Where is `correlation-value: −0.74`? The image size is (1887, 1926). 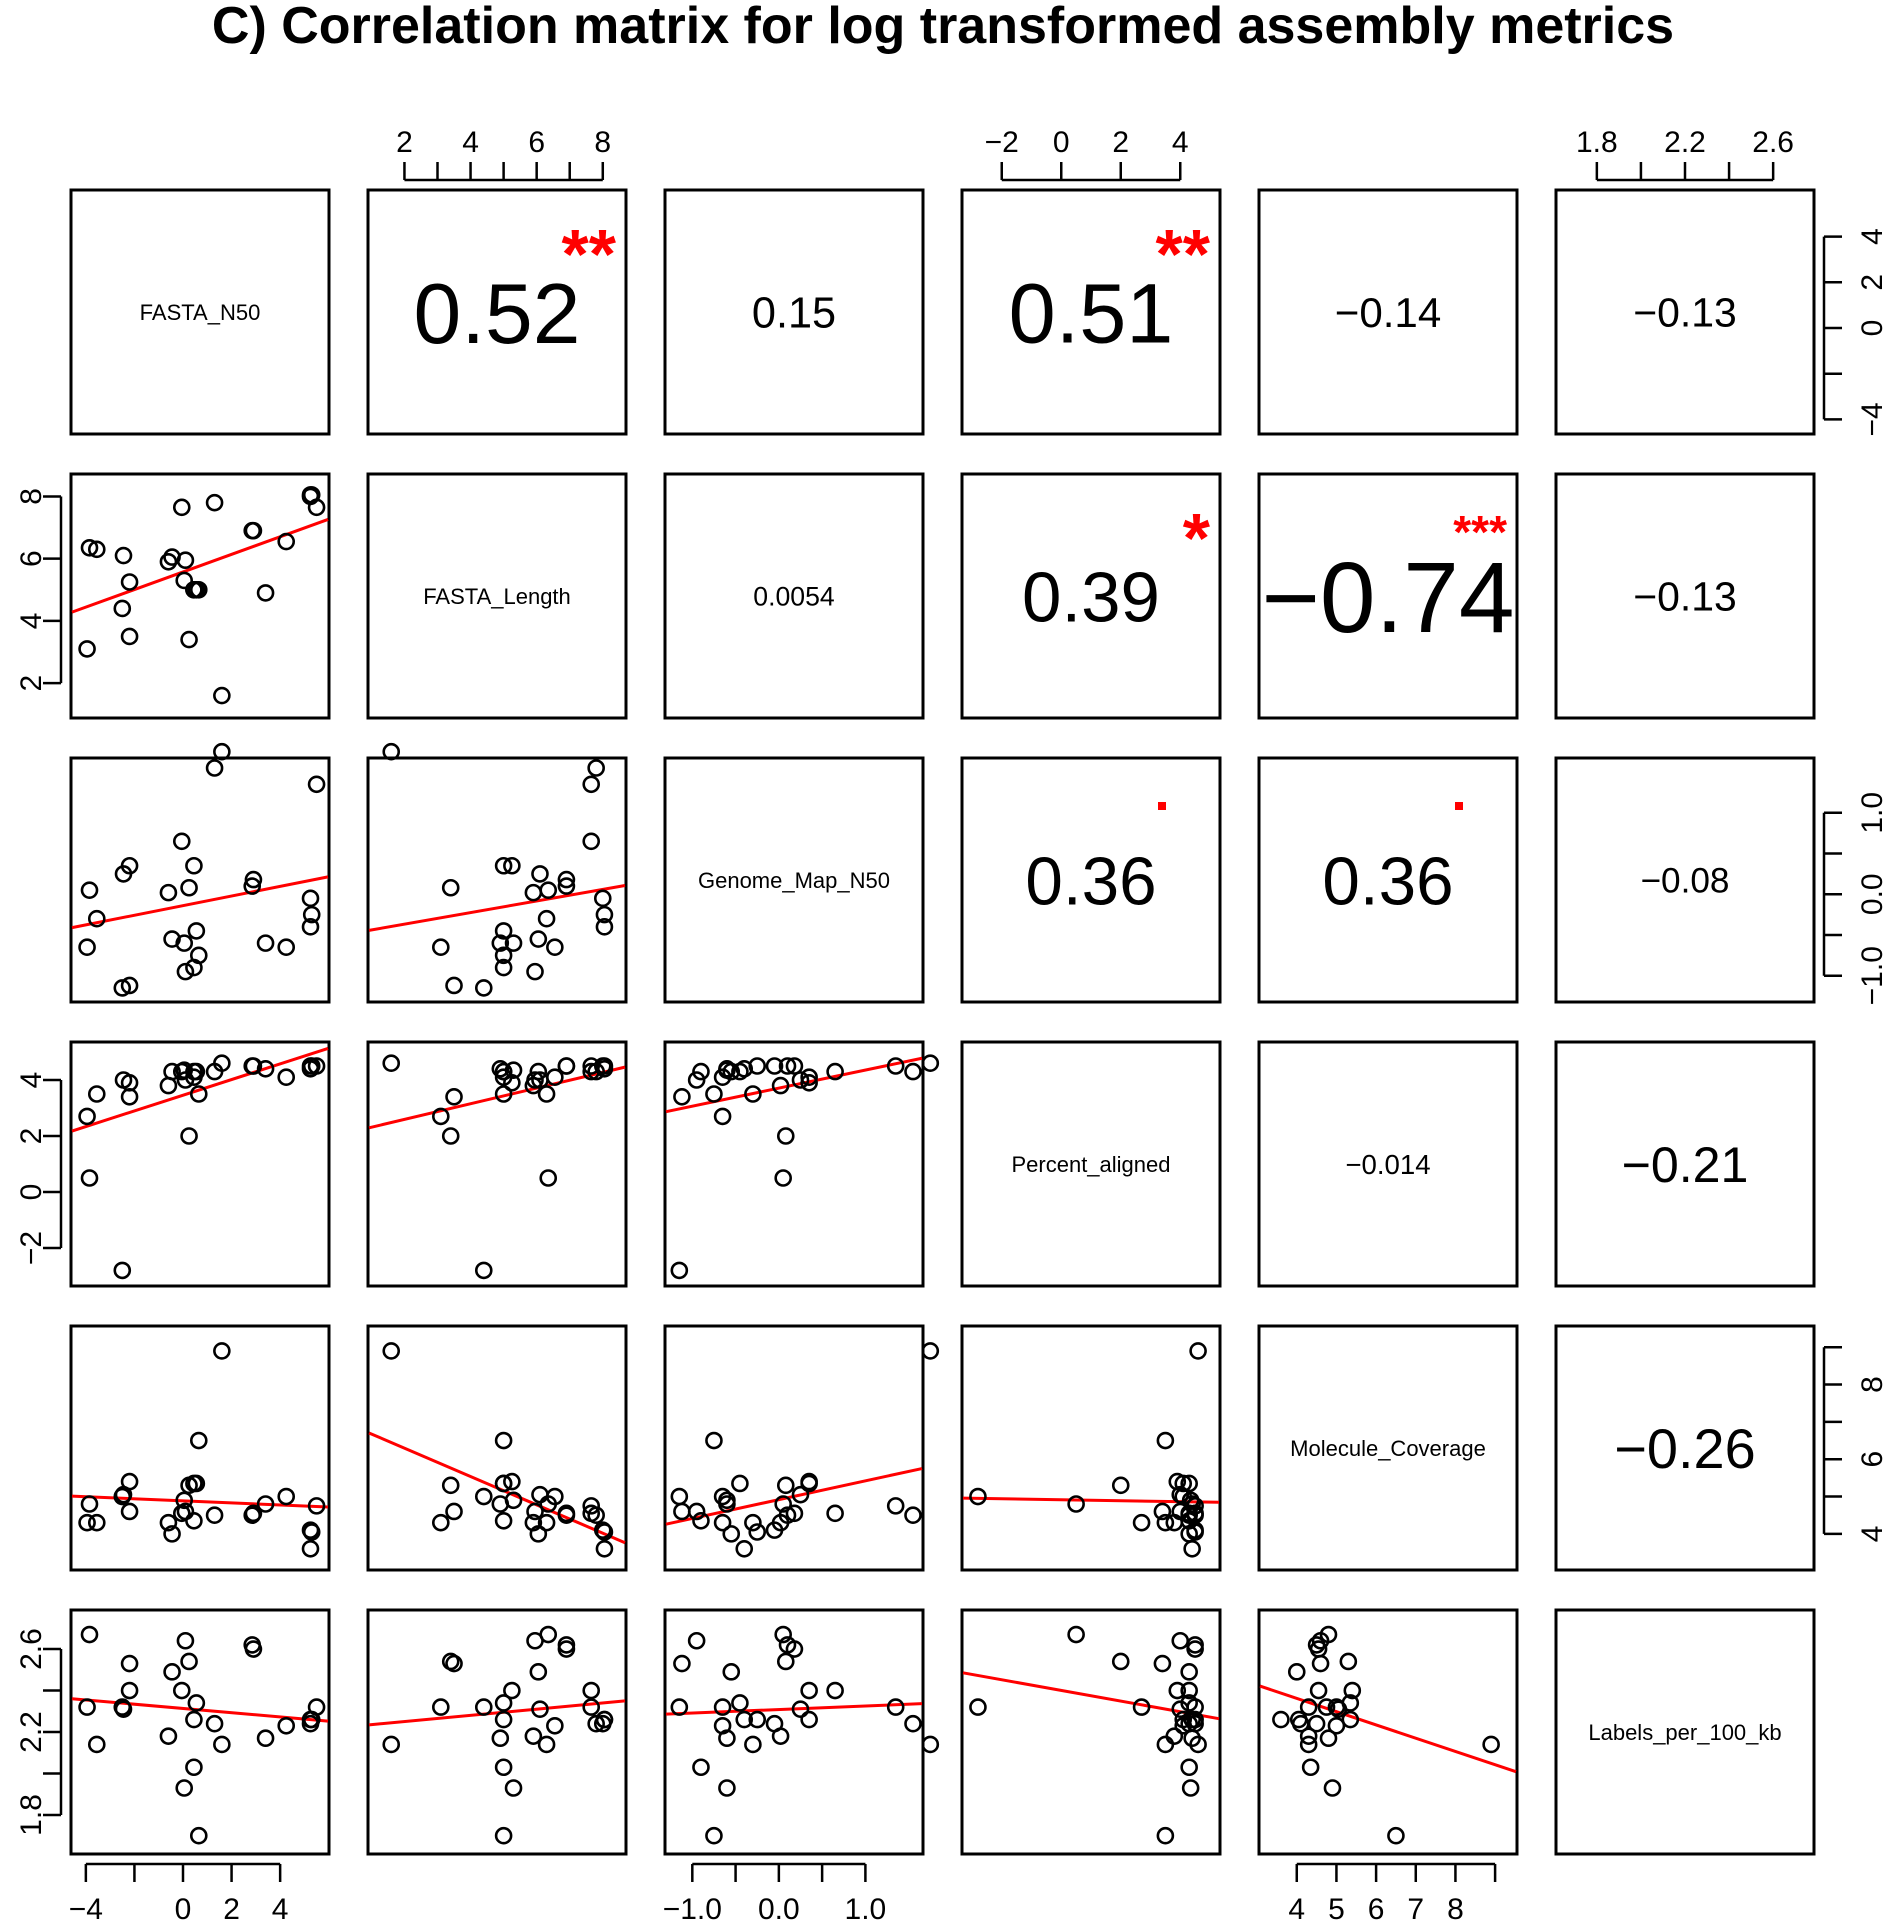 correlation-value: −0.74 is located at coordinates (1387, 598).